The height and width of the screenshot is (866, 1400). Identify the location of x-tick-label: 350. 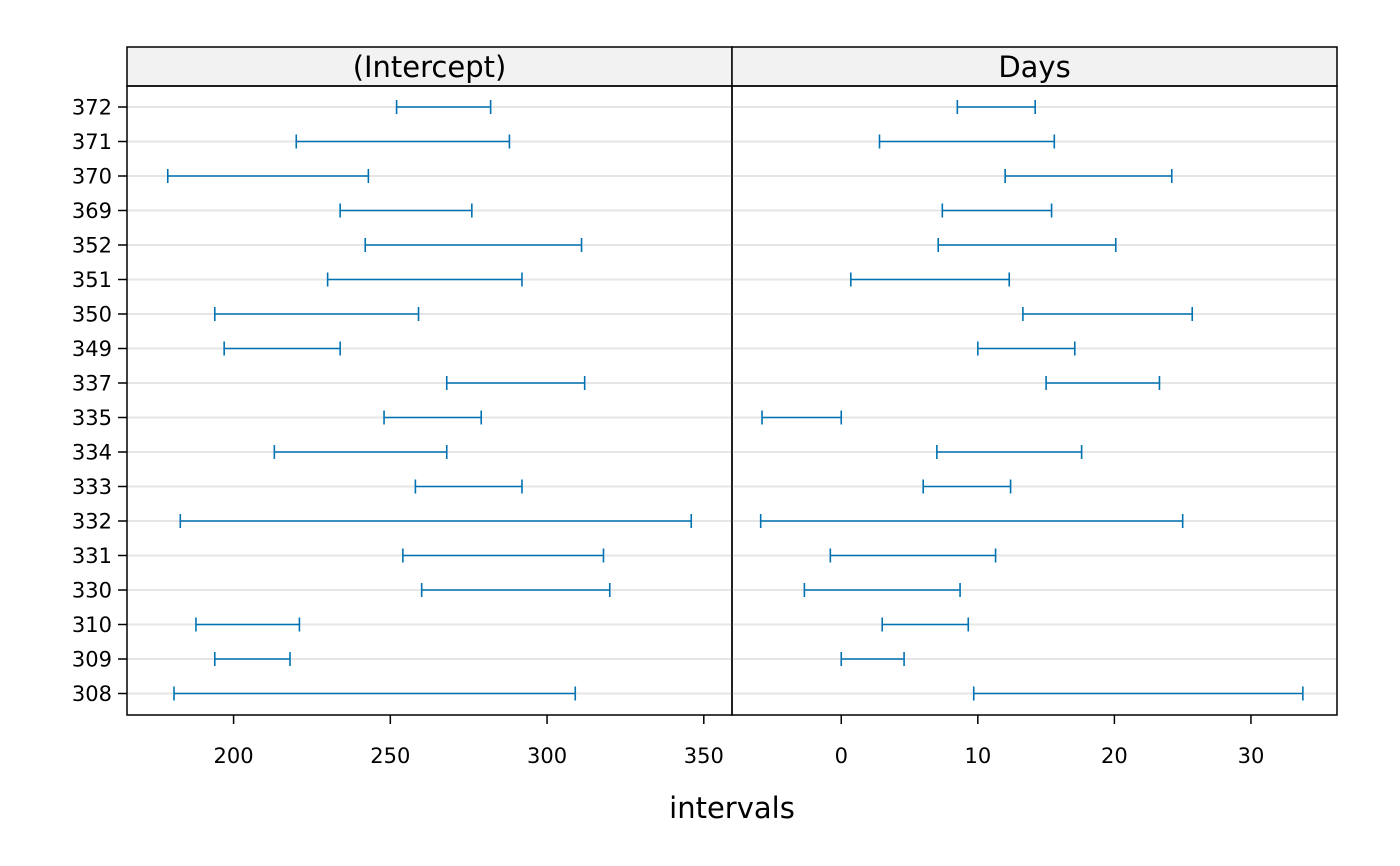
(704, 756).